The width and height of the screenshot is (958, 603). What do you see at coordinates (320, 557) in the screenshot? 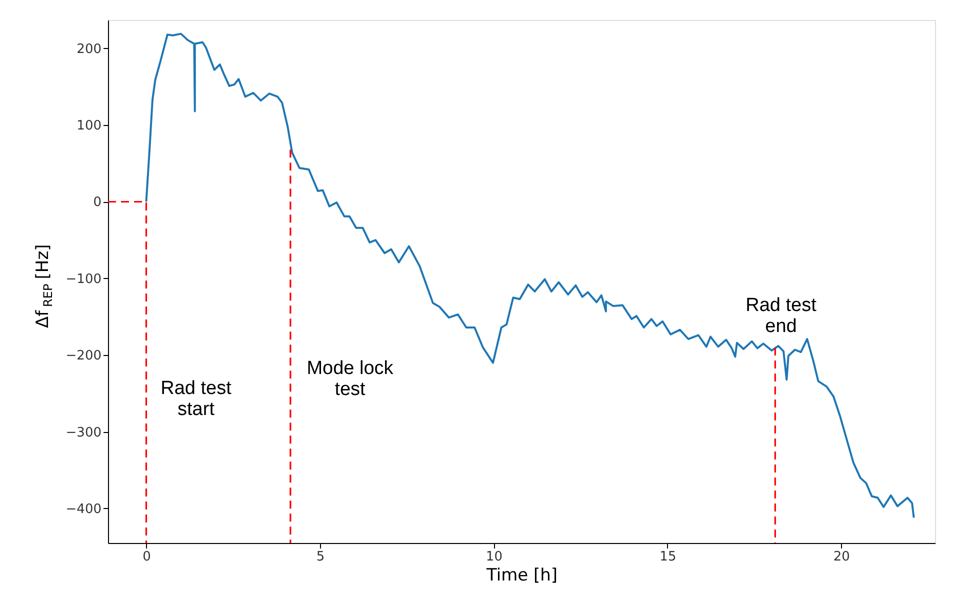
I see `x-tick-label: 5` at bounding box center [320, 557].